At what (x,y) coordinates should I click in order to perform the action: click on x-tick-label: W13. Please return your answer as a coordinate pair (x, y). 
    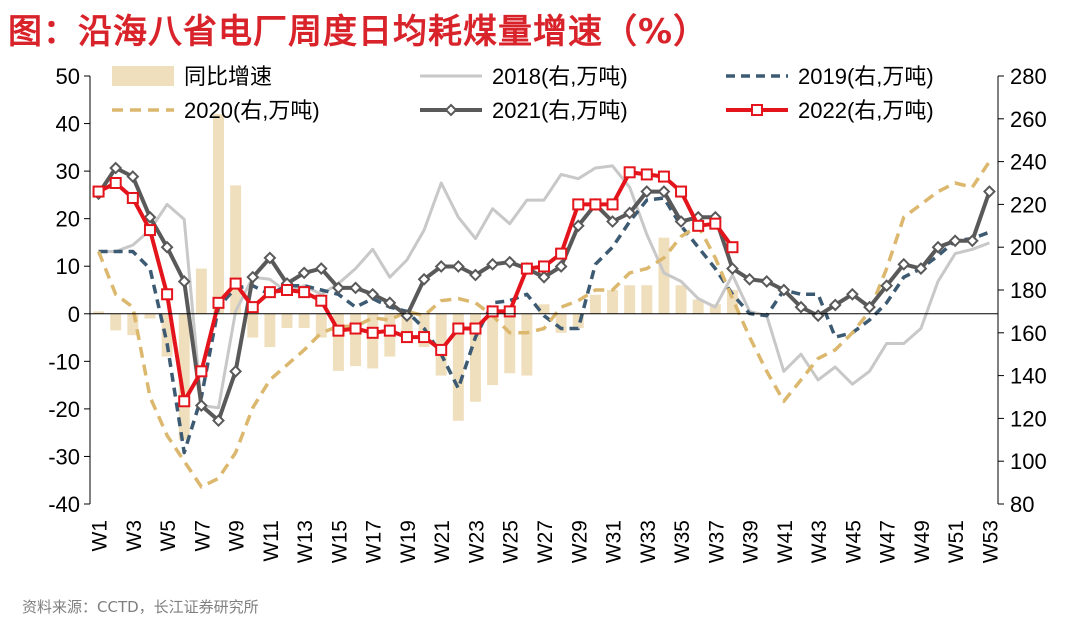
    Looking at the image, I should click on (305, 541).